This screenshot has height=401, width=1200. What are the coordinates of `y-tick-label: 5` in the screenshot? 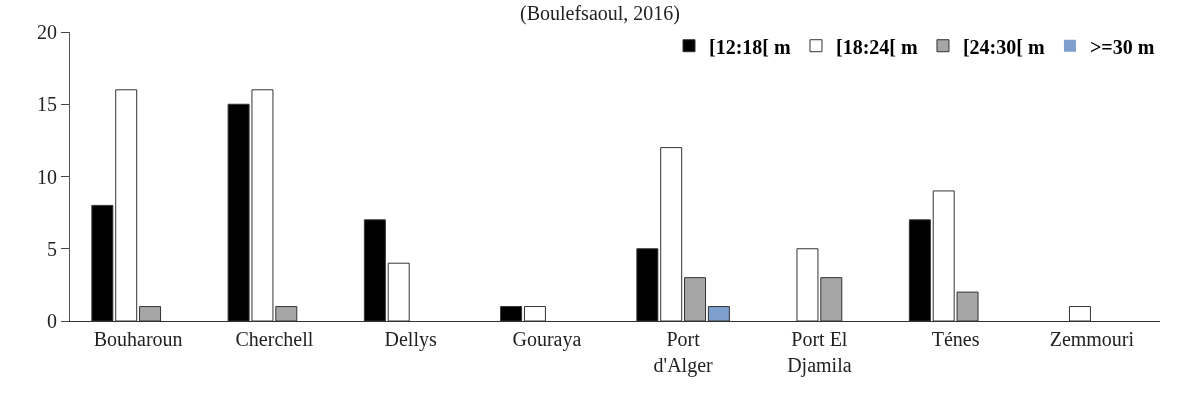 It's located at (52, 248).